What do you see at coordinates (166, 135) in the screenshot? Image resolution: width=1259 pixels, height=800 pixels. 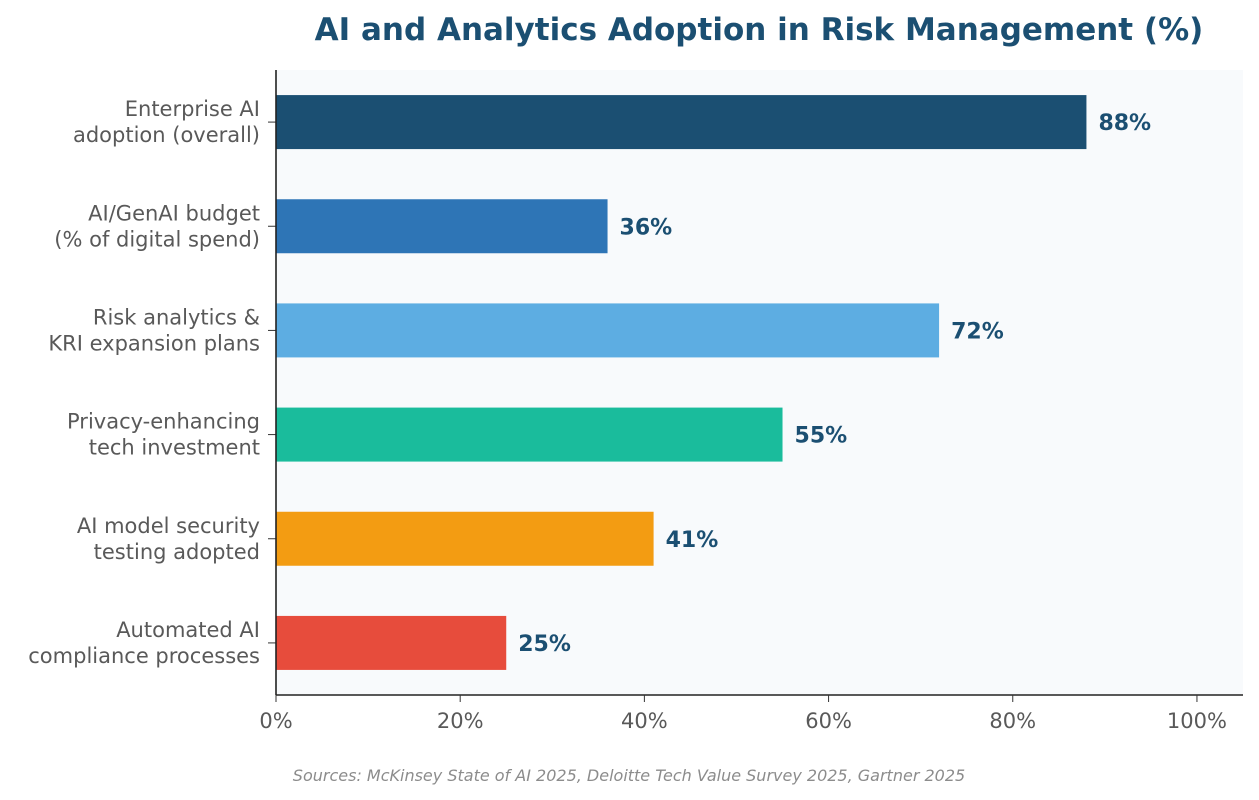 I see `category-label-1-line-2: adoption (overall)` at bounding box center [166, 135].